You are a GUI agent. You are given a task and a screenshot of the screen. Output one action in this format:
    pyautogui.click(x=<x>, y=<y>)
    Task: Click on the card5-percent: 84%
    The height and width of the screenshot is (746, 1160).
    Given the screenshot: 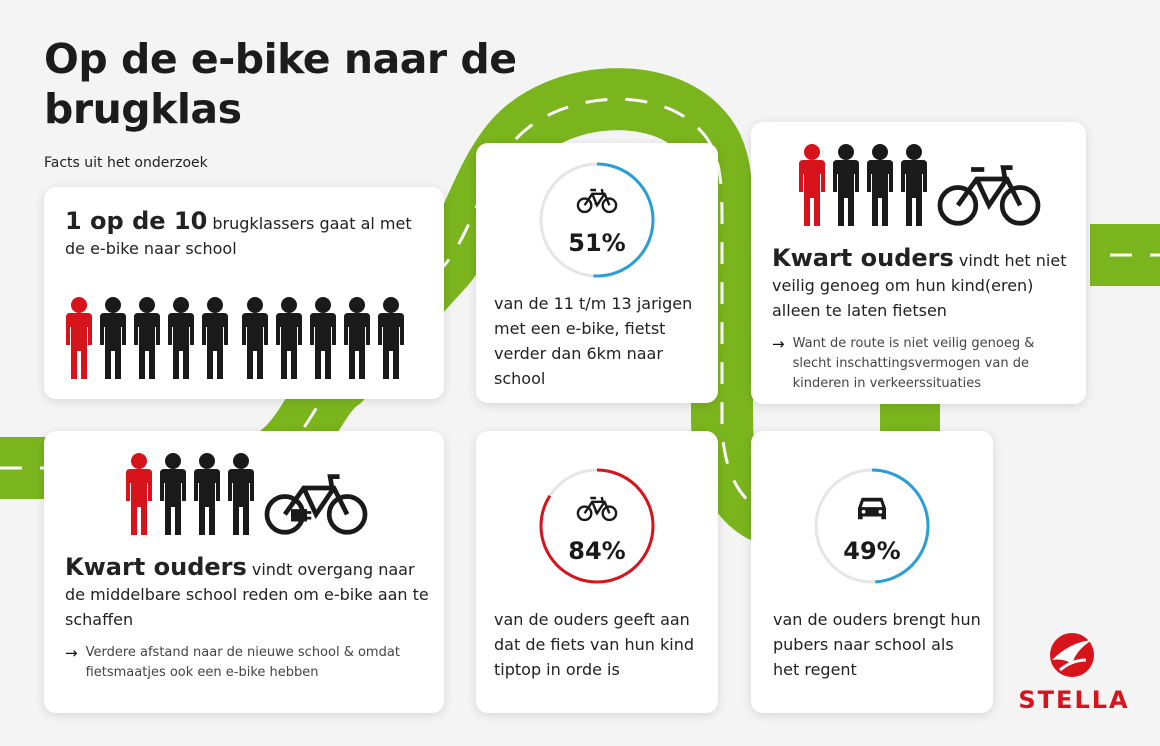 What is the action you would take?
    pyautogui.click(x=597, y=551)
    